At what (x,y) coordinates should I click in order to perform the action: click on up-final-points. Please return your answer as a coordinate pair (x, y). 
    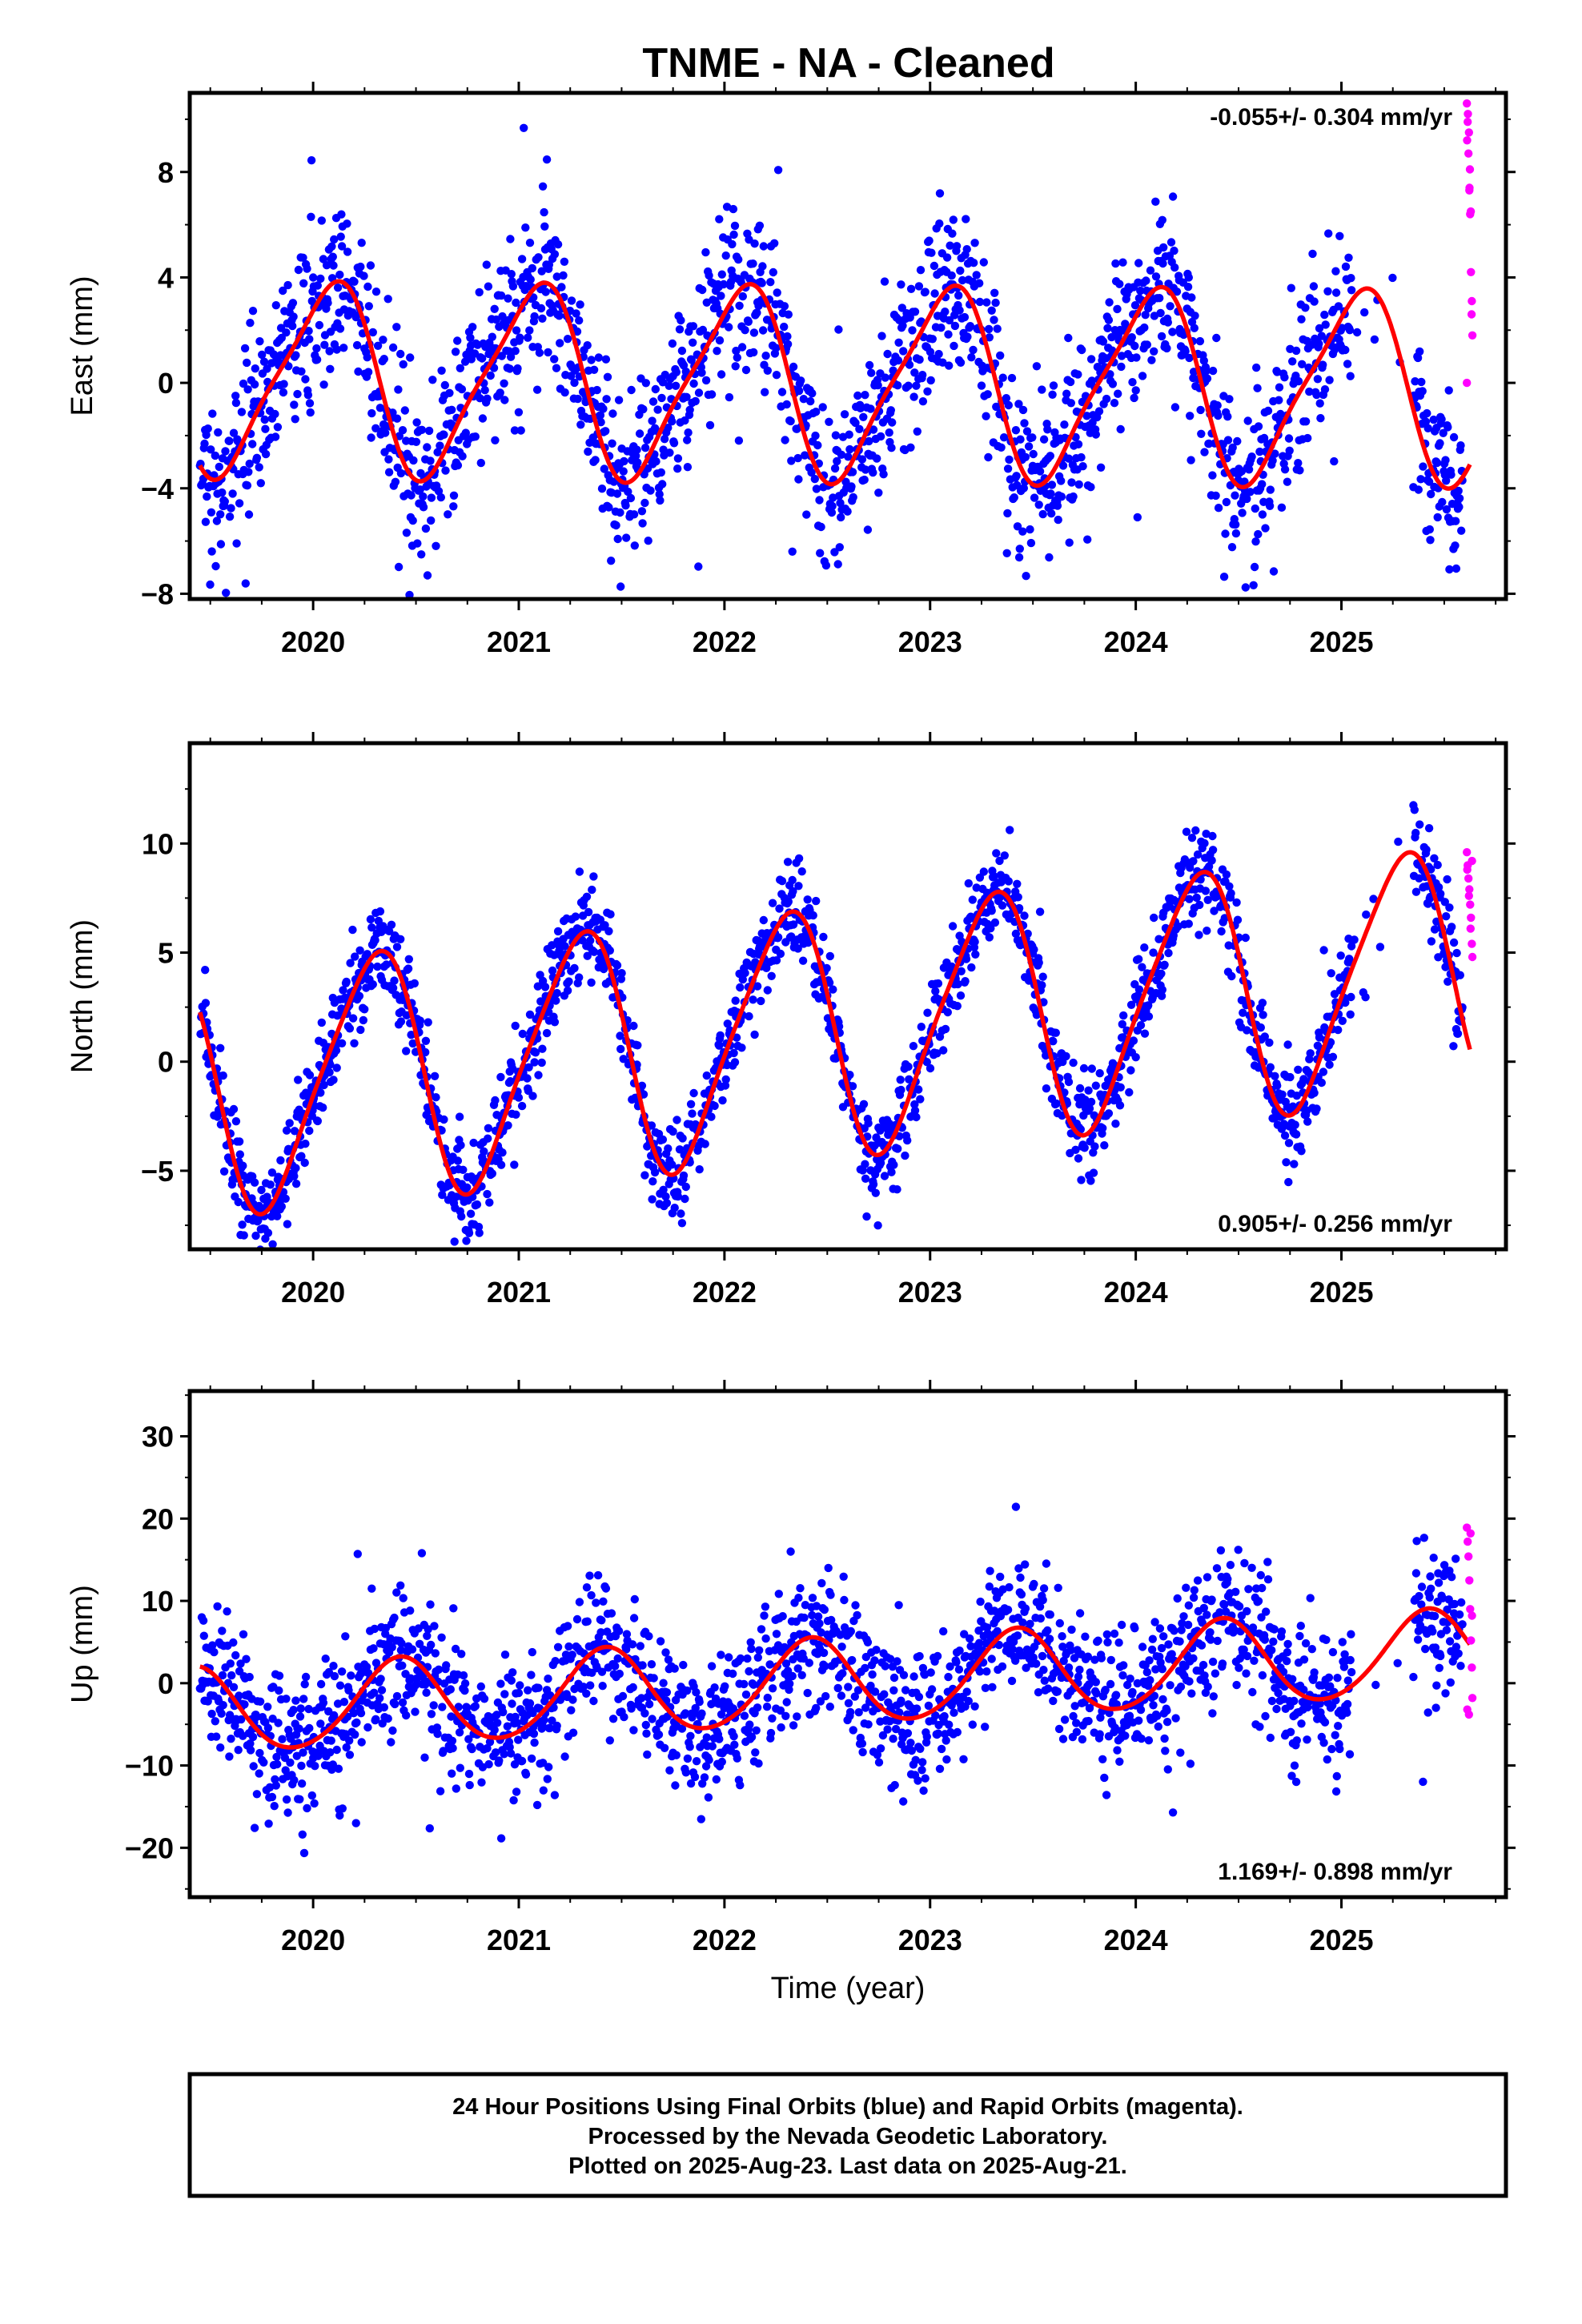
    Looking at the image, I should click on (831, 1680).